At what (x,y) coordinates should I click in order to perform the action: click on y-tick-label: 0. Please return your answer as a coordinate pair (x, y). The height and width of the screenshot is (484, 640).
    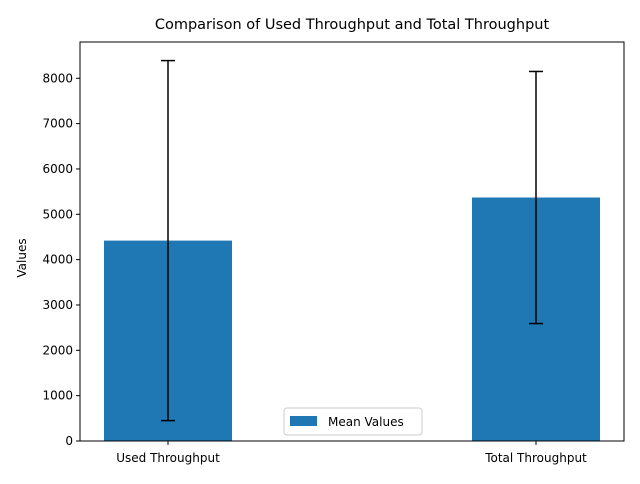
    Looking at the image, I should click on (69, 441).